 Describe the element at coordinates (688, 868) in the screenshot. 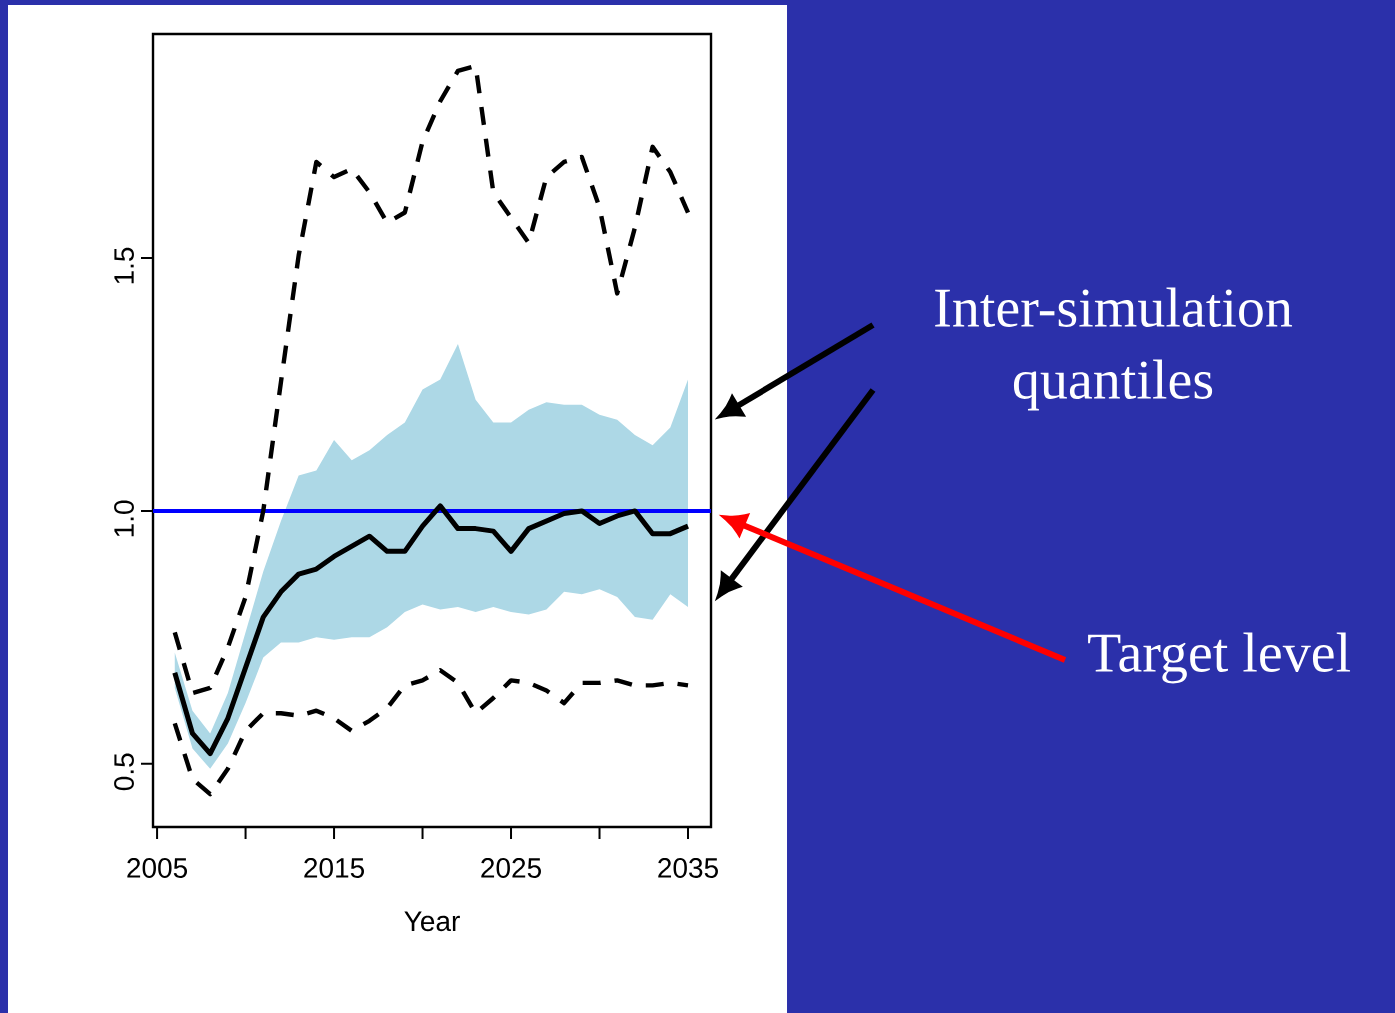

I see `x-tick-label: 2035` at that location.